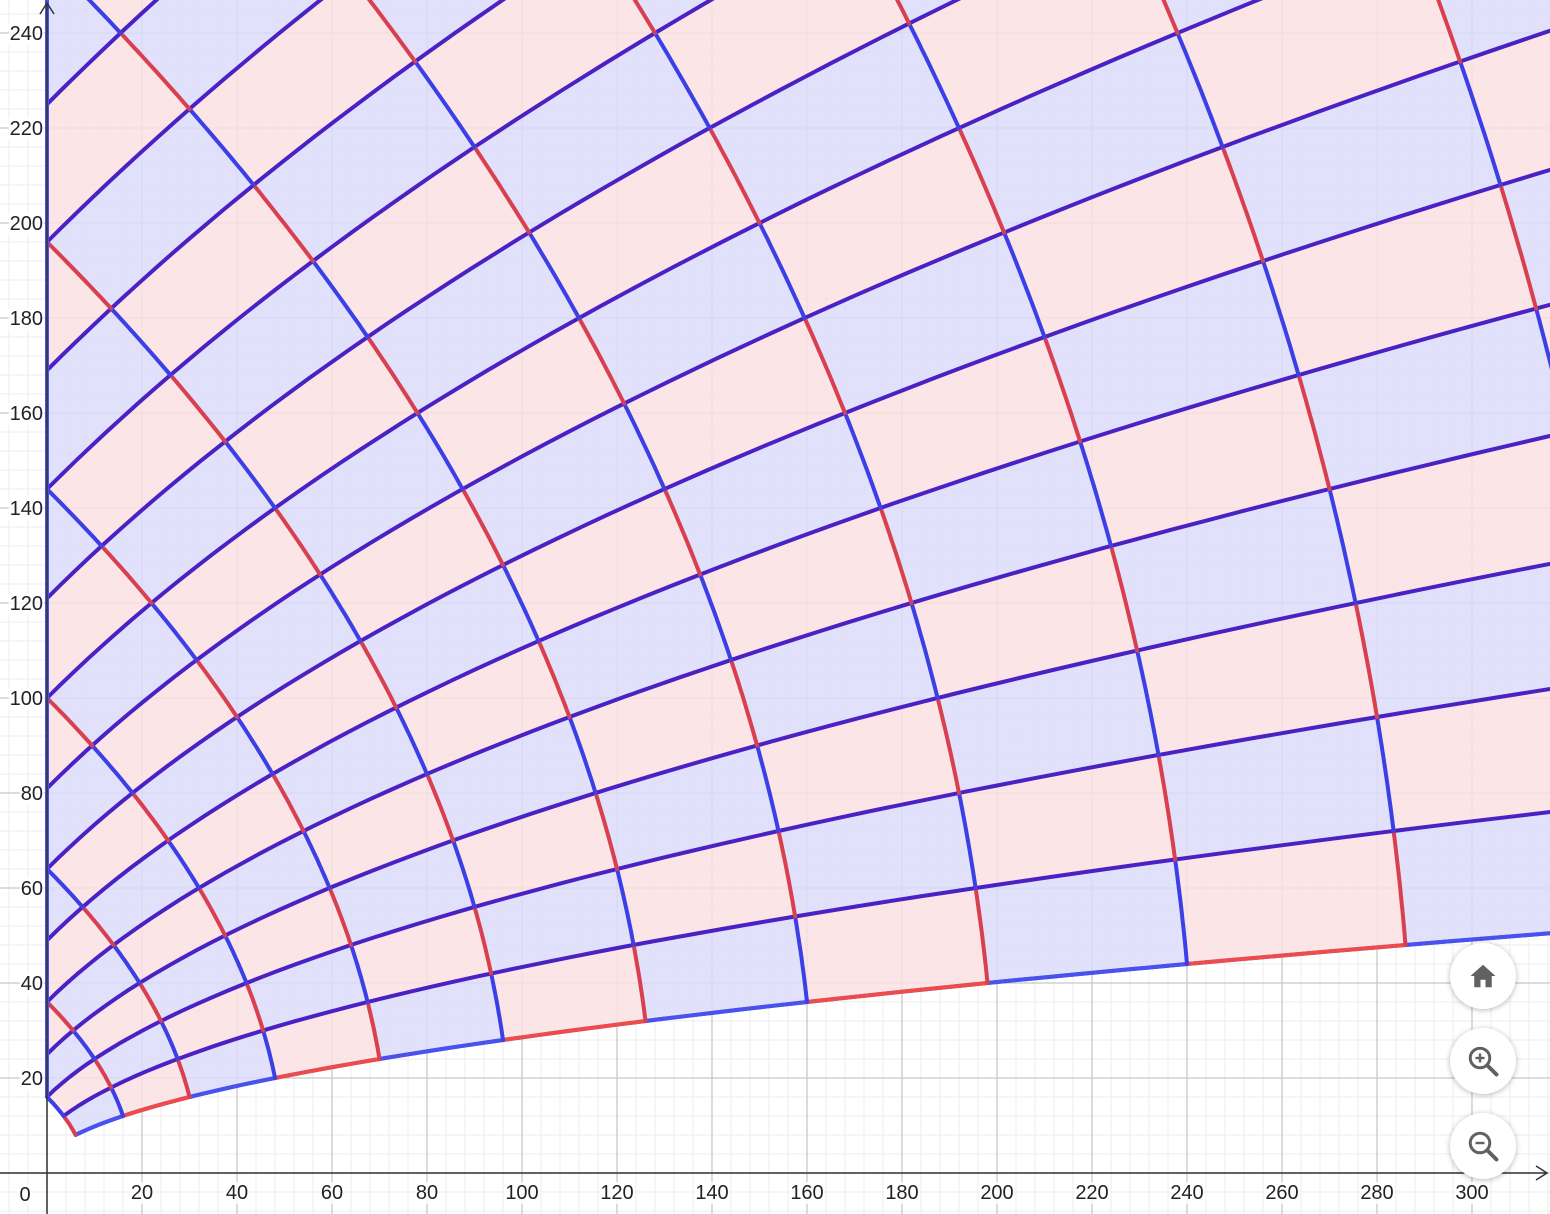 This screenshot has height=1214, width=1550. Describe the element at coordinates (1281, 1193) in the screenshot. I see `x-tick-label: 260` at that location.